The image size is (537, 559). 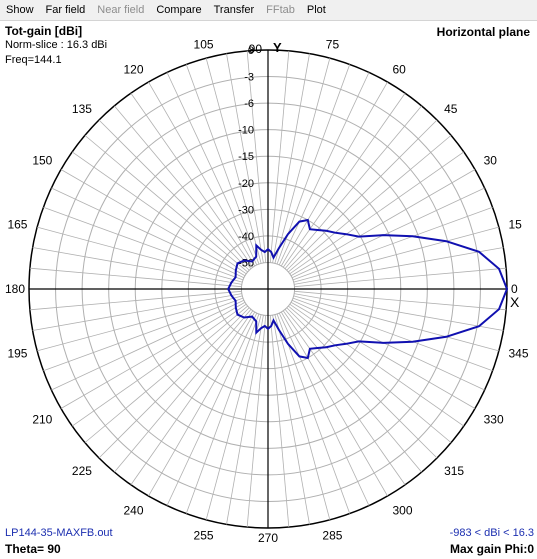 I want to click on radial-scale-labels: 0 -3 -6 -10 -15 -20 -30 -40 -50, so click(x=246, y=157).